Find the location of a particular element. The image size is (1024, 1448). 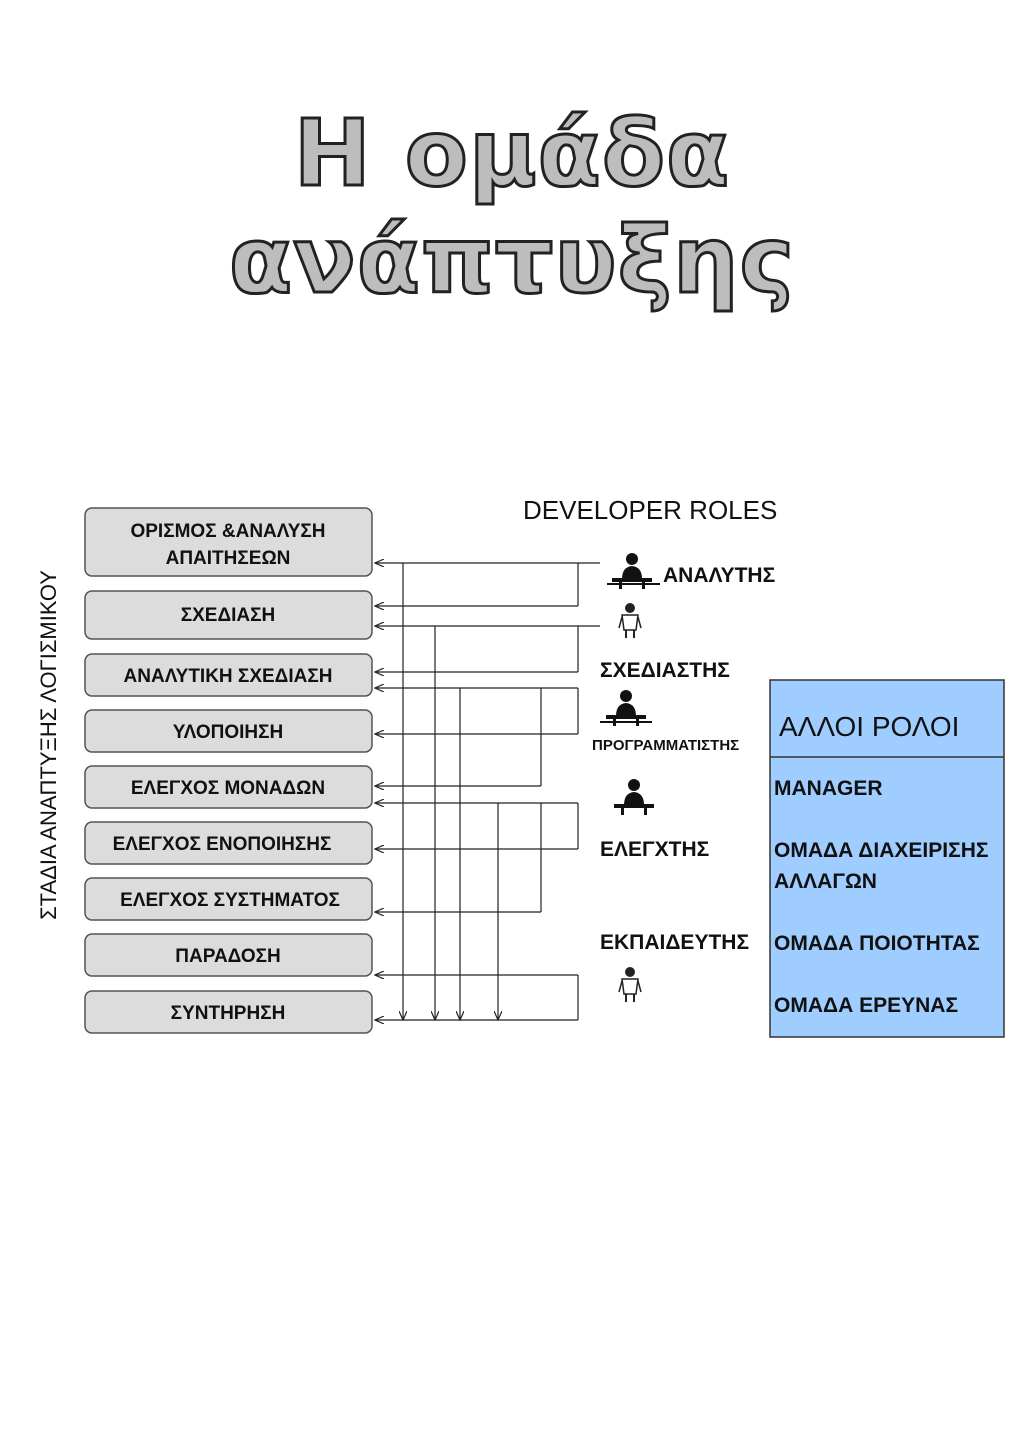

stage-label: ΑΝΑΛΥΤΙΚΗ ΣΧΕΔΙΑΣΗ is located at coordinates (228, 676).